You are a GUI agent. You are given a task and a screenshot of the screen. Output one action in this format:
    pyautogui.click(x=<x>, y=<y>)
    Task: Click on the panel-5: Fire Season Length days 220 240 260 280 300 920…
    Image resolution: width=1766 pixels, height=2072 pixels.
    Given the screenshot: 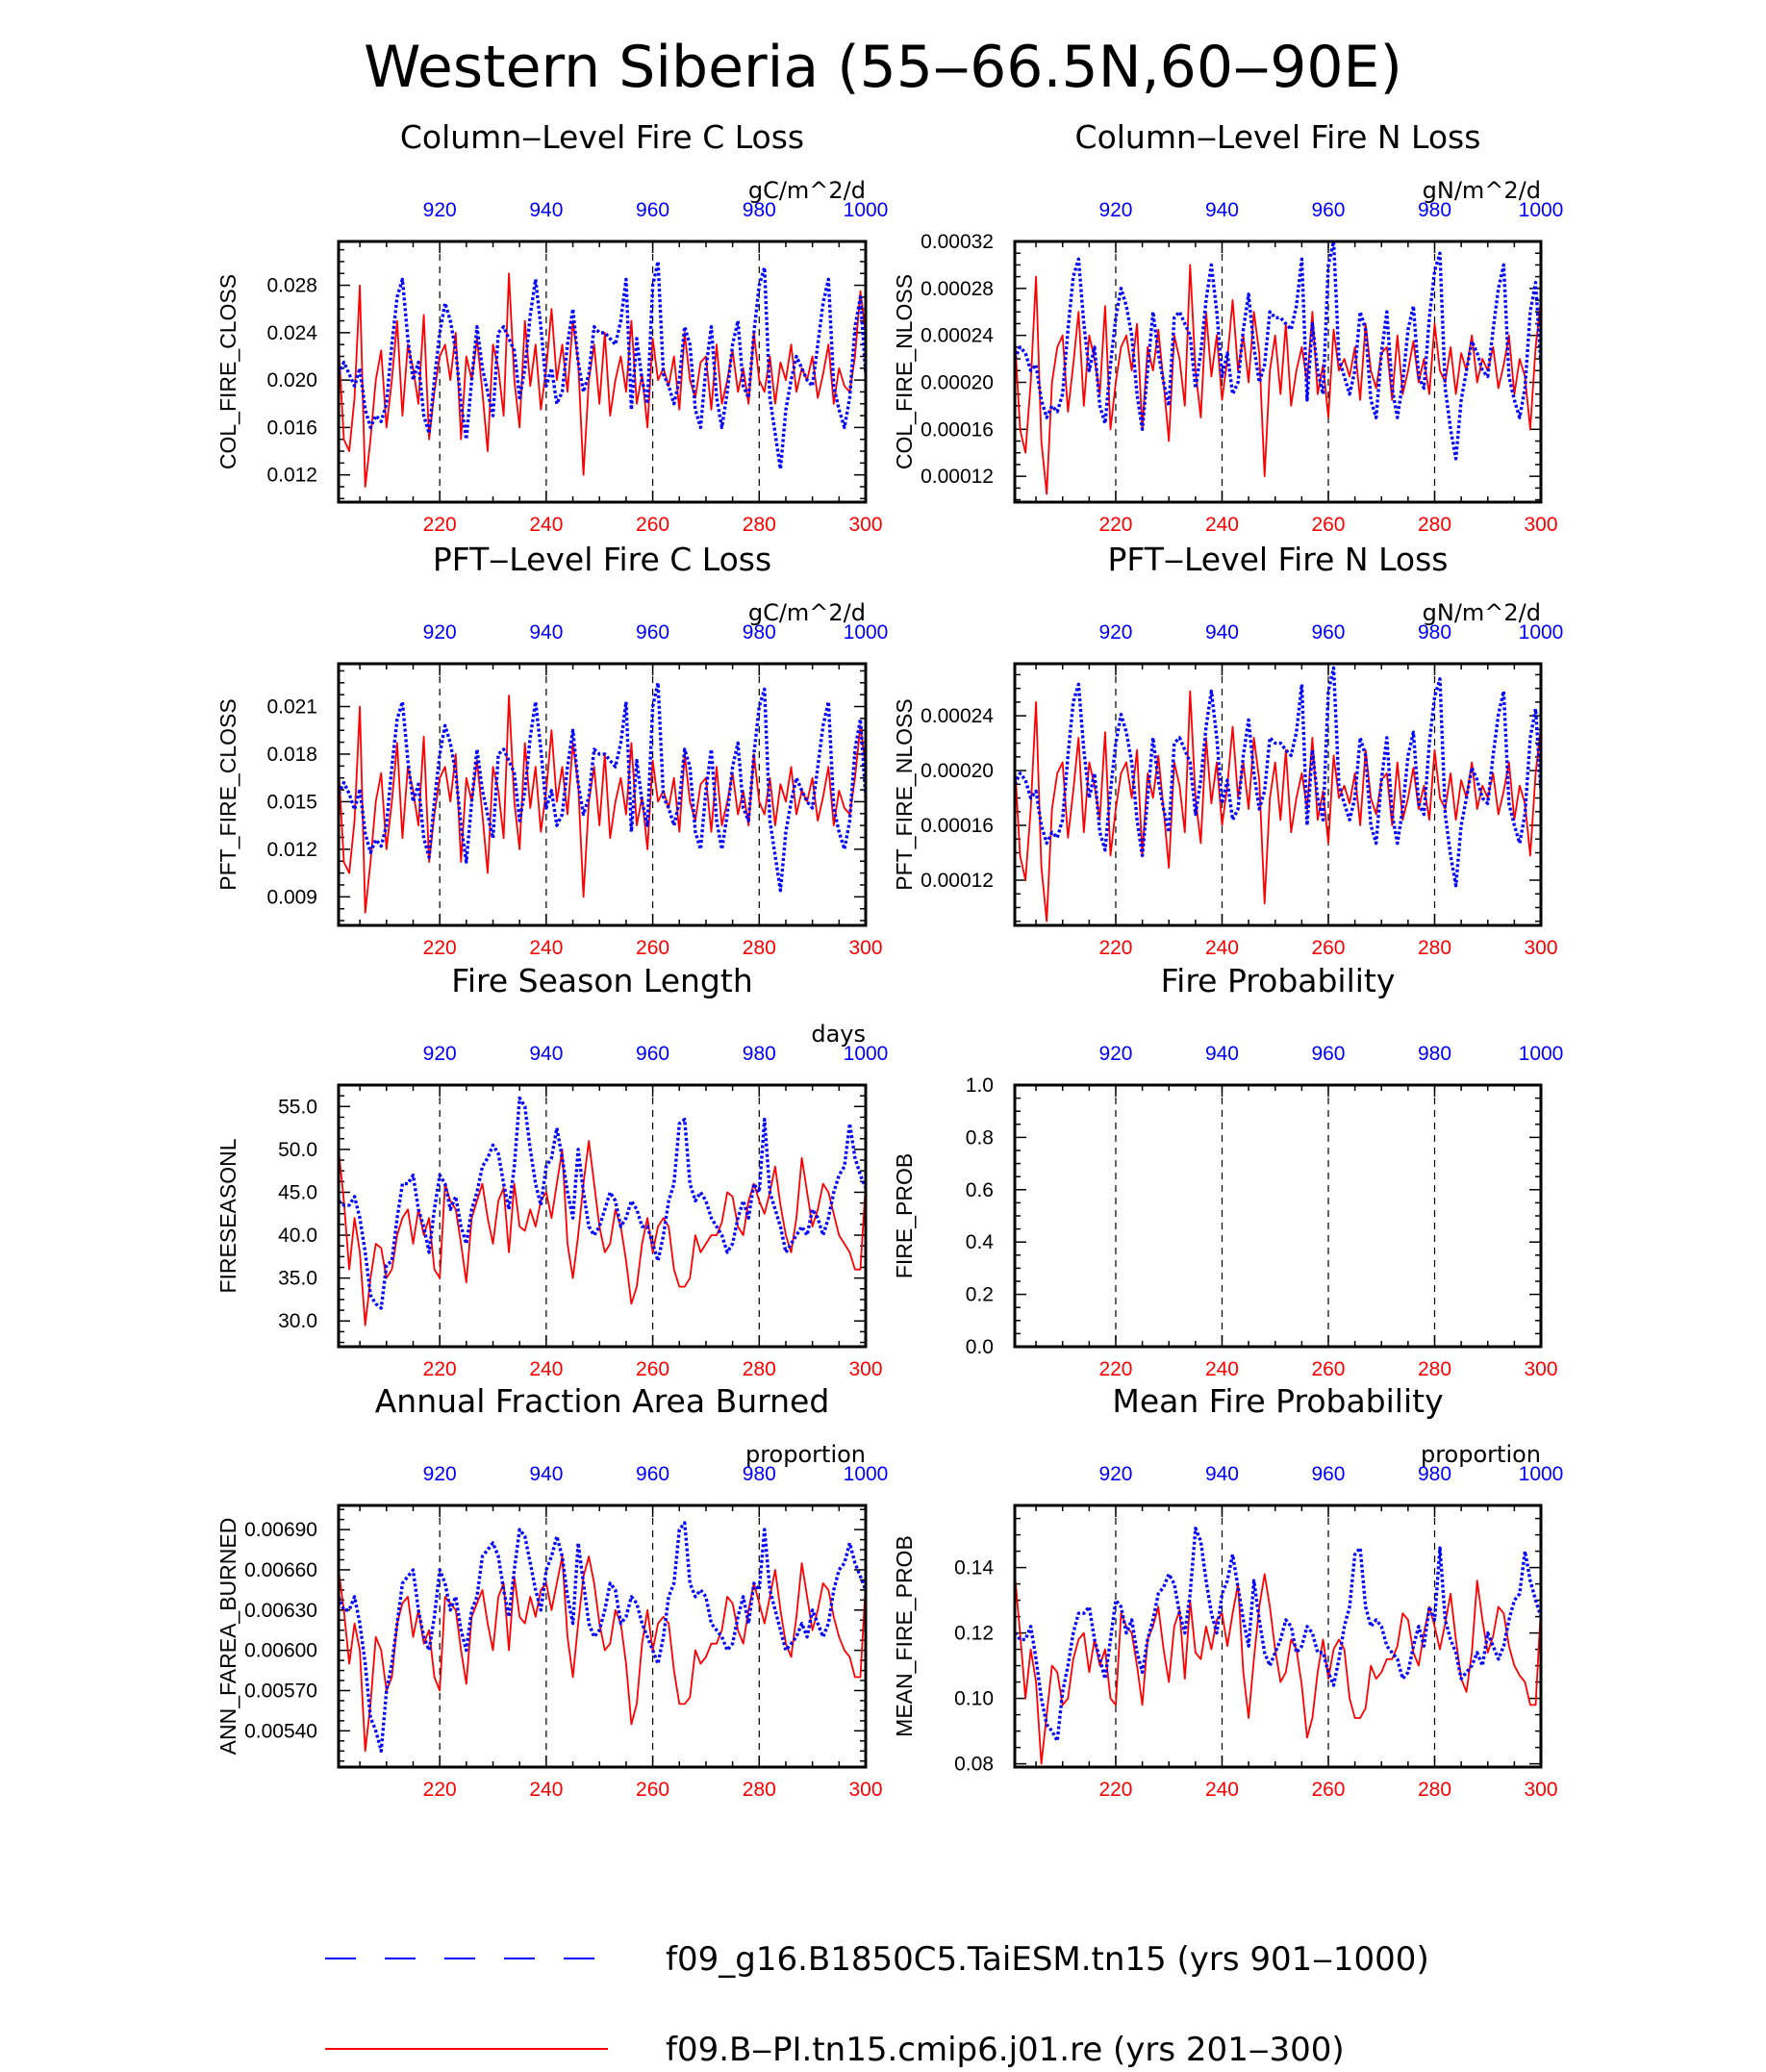 What is the action you would take?
    pyautogui.click(x=551, y=1171)
    